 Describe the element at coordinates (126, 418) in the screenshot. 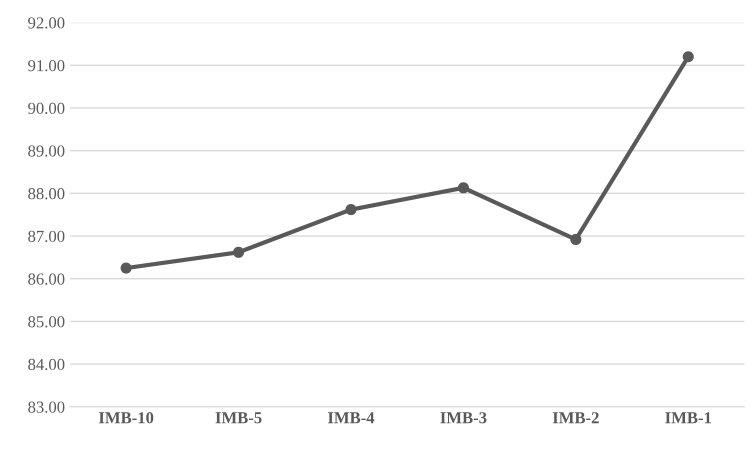

I see `x-tick-label: IMB-10` at that location.